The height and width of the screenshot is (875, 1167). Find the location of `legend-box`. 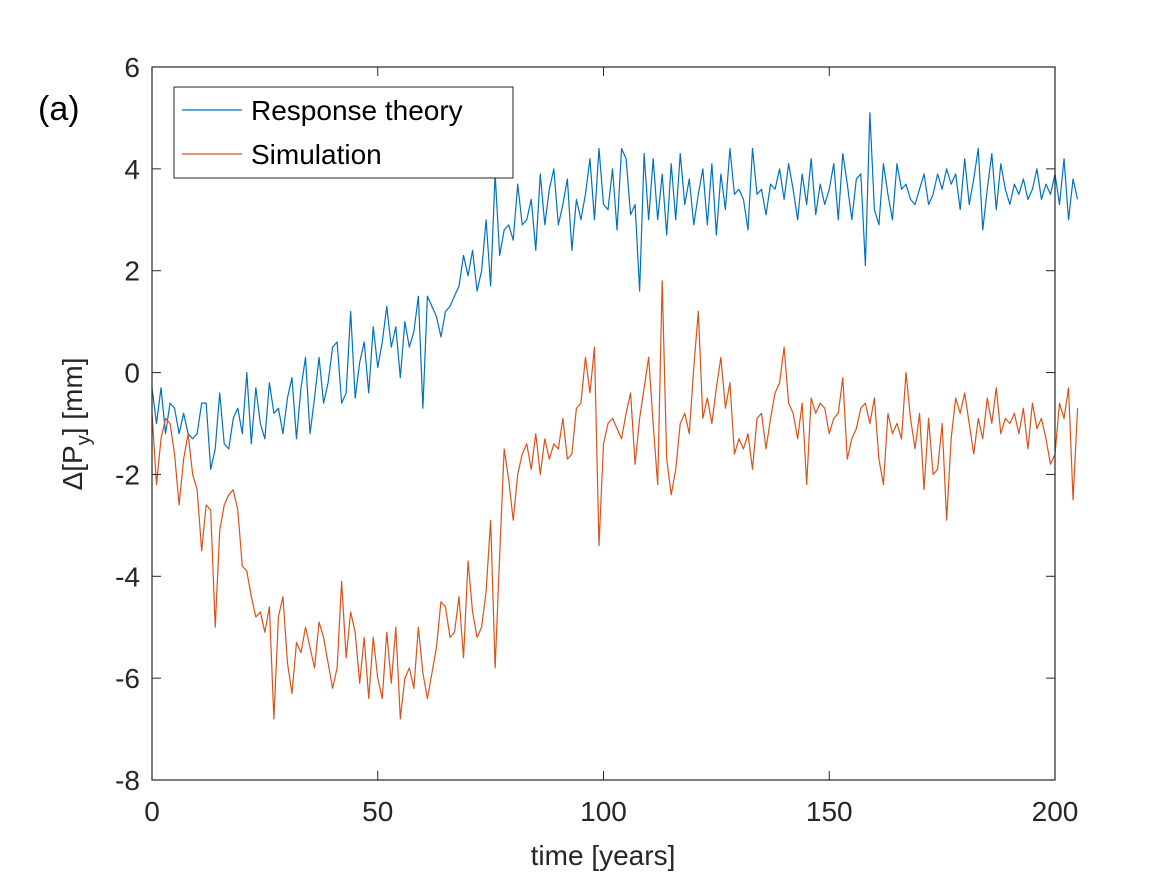

legend-box is located at coordinates (343, 132).